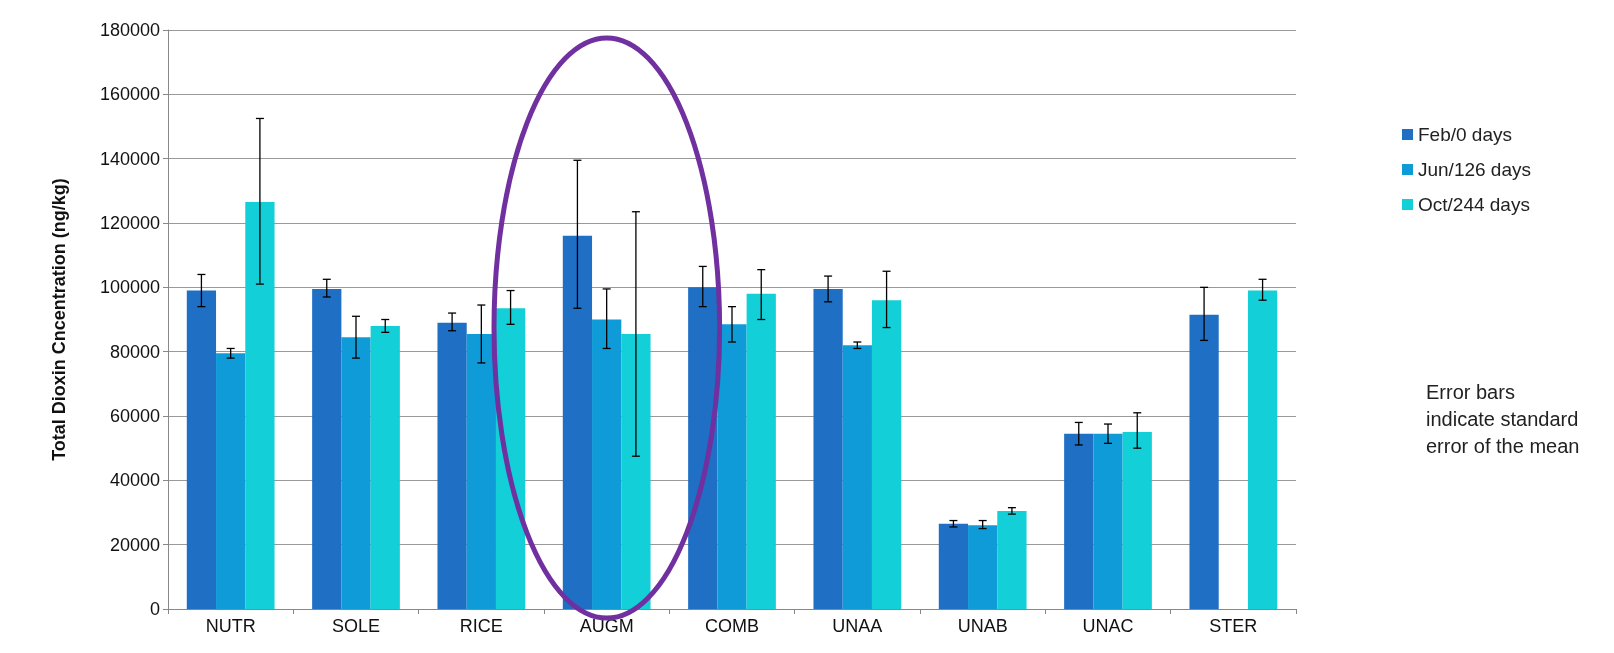  What do you see at coordinates (129, 287) in the screenshot?
I see `y-tick-label: 100000` at bounding box center [129, 287].